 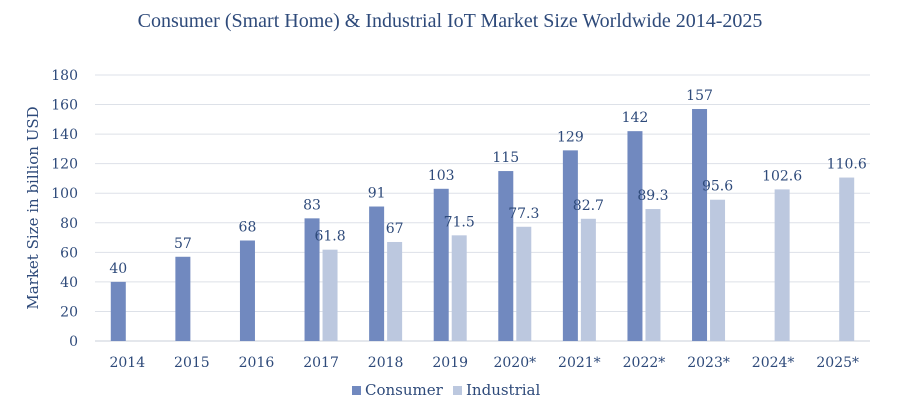 What do you see at coordinates (64, 76) in the screenshot?
I see `y-tick-label: 180` at bounding box center [64, 76].